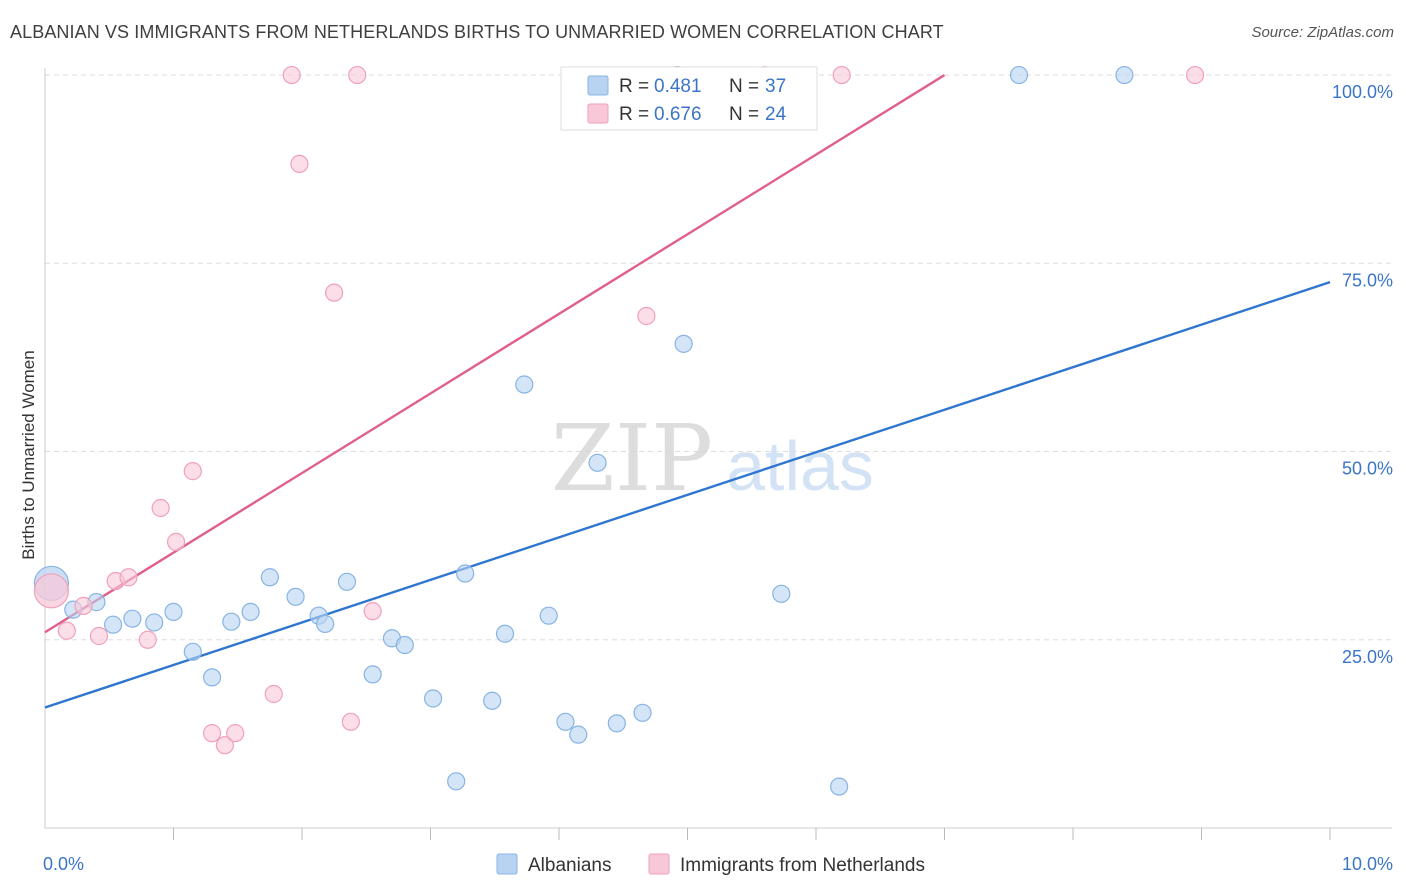  What do you see at coordinates (1367, 657) in the screenshot?
I see `y-tick-label: 25.0%` at bounding box center [1367, 657].